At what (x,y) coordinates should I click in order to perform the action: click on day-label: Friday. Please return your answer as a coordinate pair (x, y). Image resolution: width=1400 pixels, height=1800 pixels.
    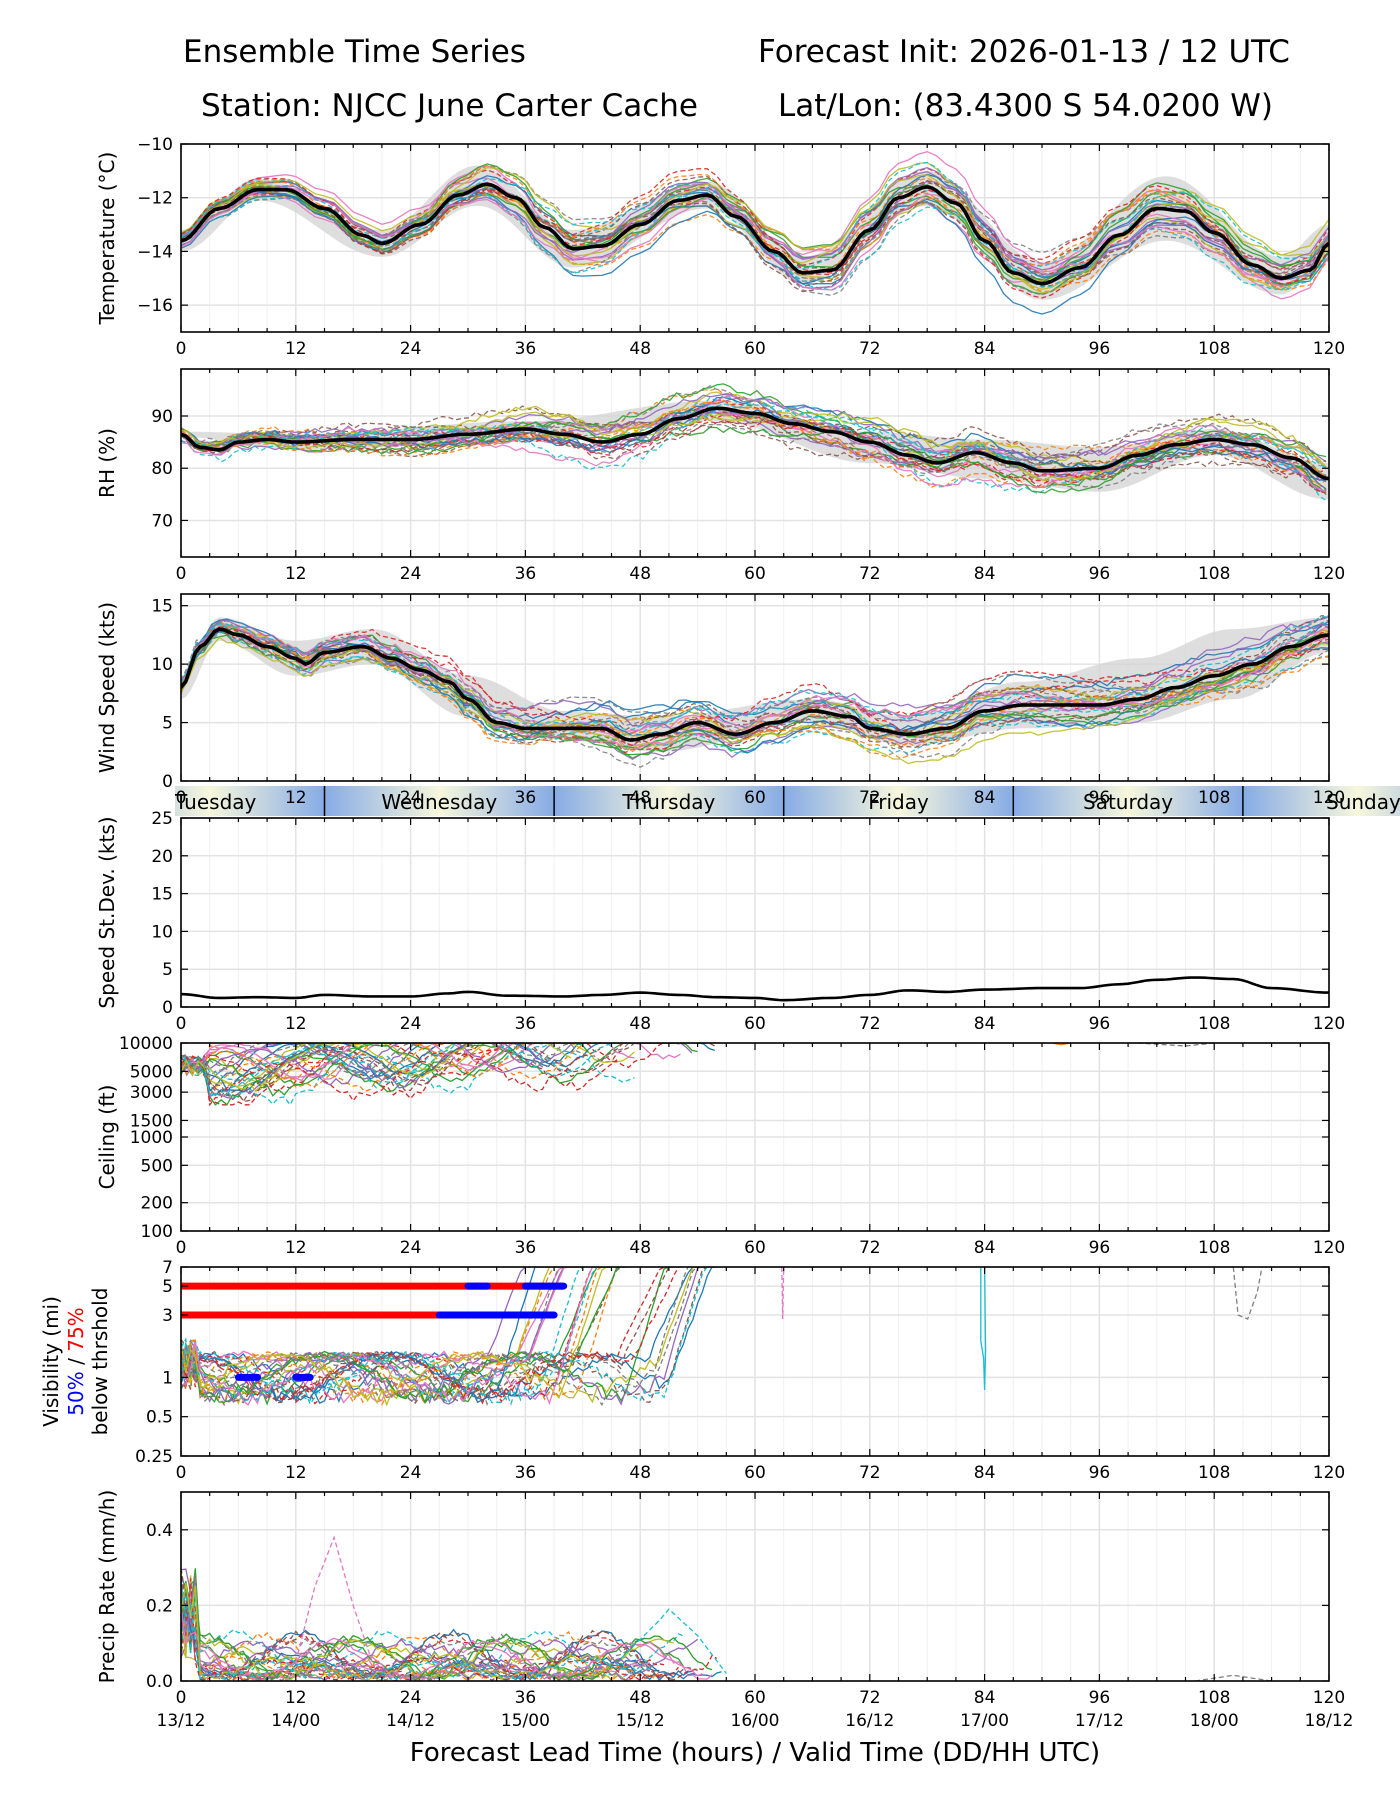
    Looking at the image, I should click on (898, 802).